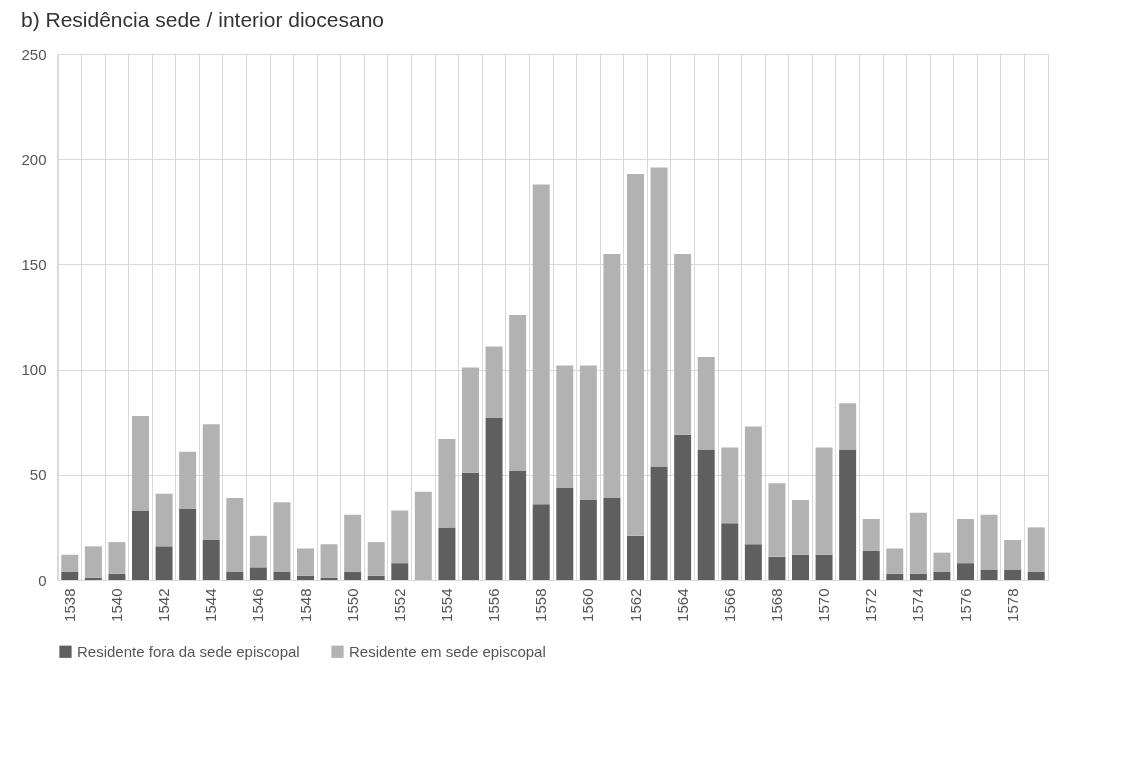 The height and width of the screenshot is (767, 1131). What do you see at coordinates (42, 580) in the screenshot?
I see `y-tick-label: 0` at bounding box center [42, 580].